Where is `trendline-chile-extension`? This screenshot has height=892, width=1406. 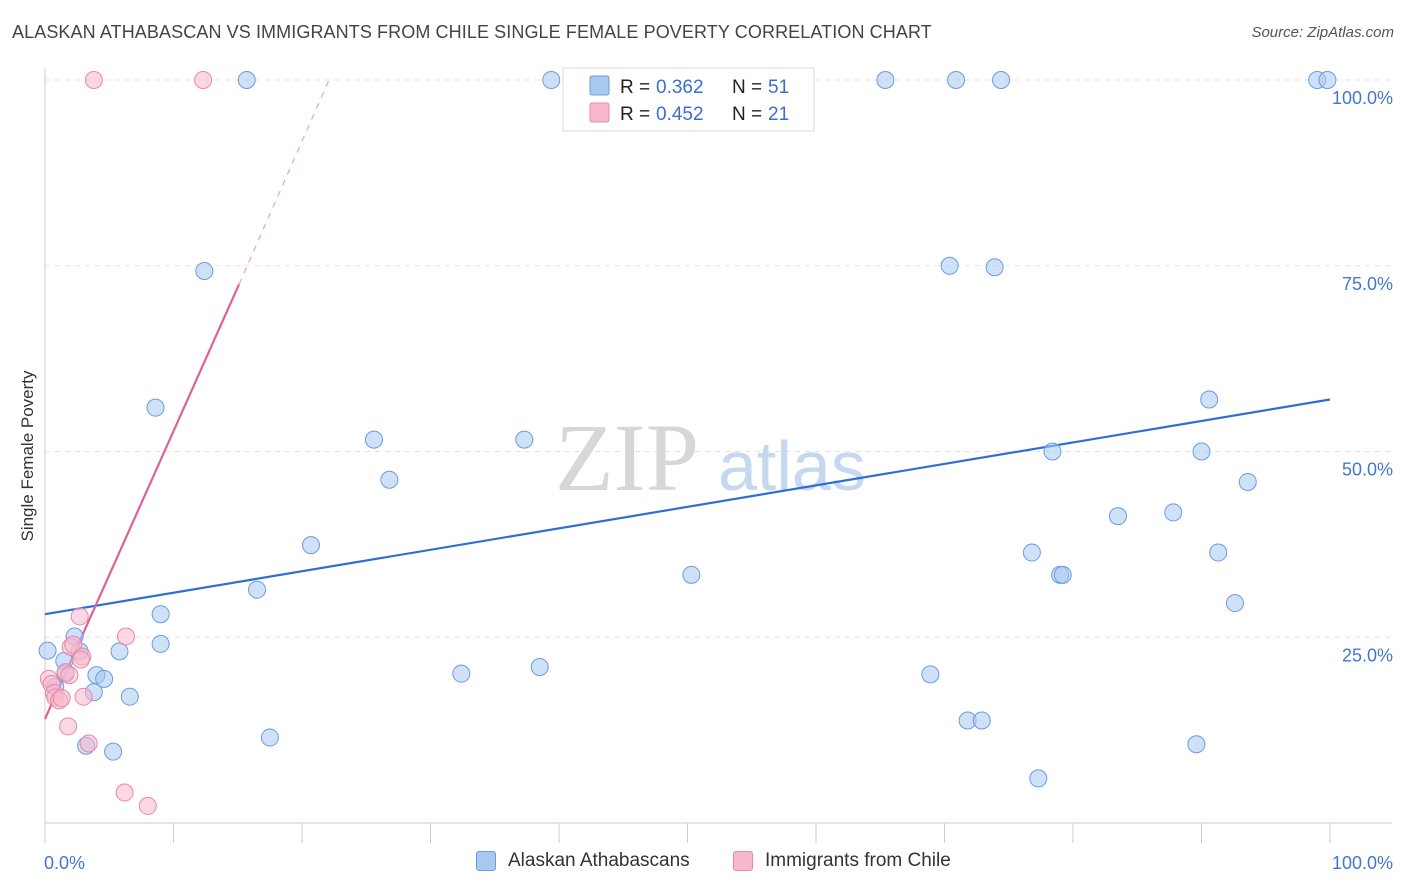
trendline-chile-extension is located at coordinates (284, 182).